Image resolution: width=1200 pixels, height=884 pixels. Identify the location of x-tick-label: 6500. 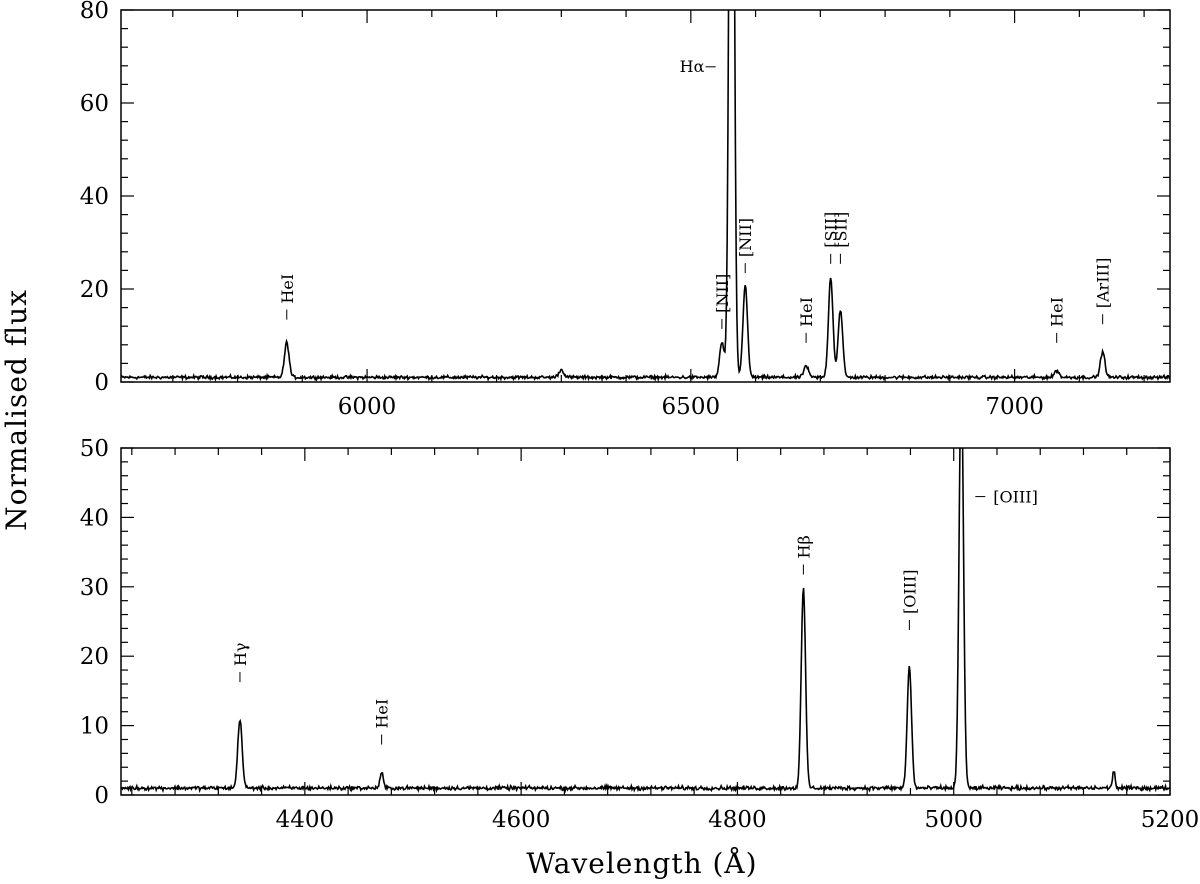
(691, 407).